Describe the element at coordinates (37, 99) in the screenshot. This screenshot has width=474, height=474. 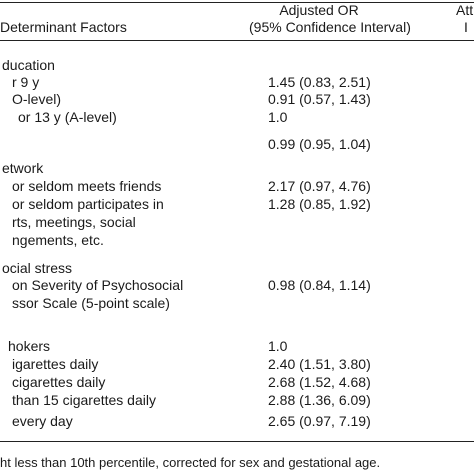
I see `row-label: O-level)` at that location.